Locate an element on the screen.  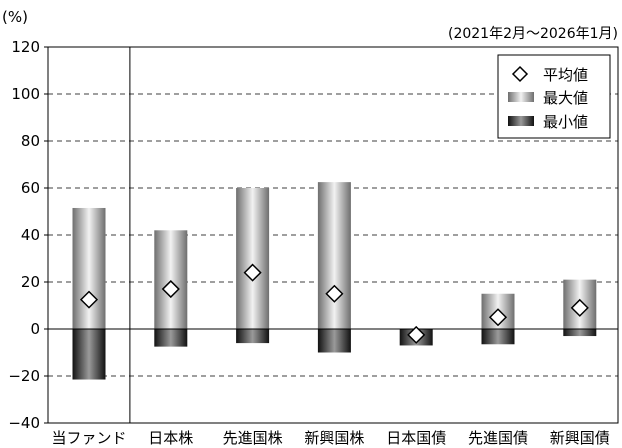
x-tick-label: 先進国株 is located at coordinates (253, 438).